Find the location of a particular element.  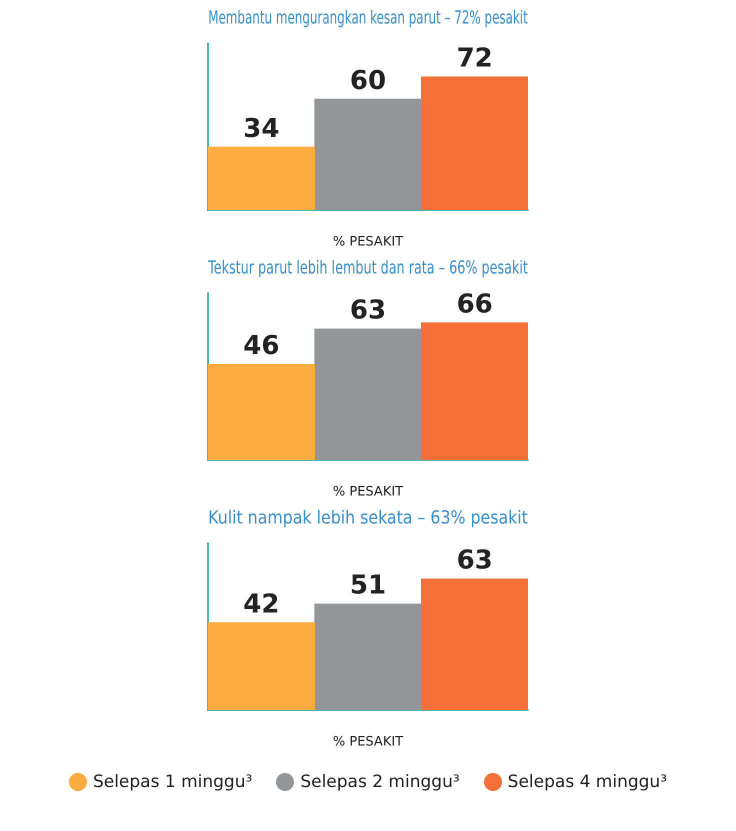

data-label: 51 is located at coordinates (368, 585).